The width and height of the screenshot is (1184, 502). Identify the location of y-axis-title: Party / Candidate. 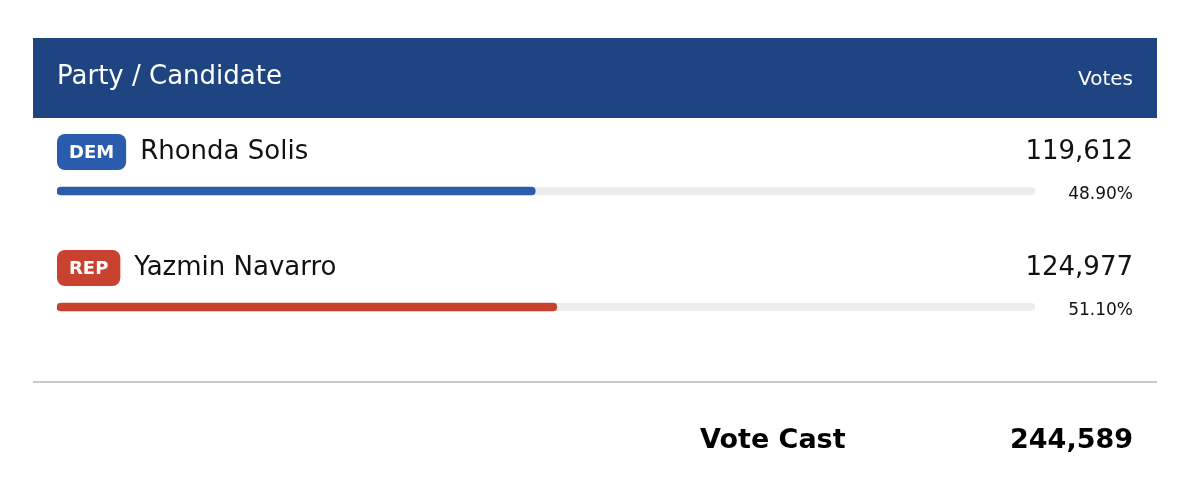
(169, 75).